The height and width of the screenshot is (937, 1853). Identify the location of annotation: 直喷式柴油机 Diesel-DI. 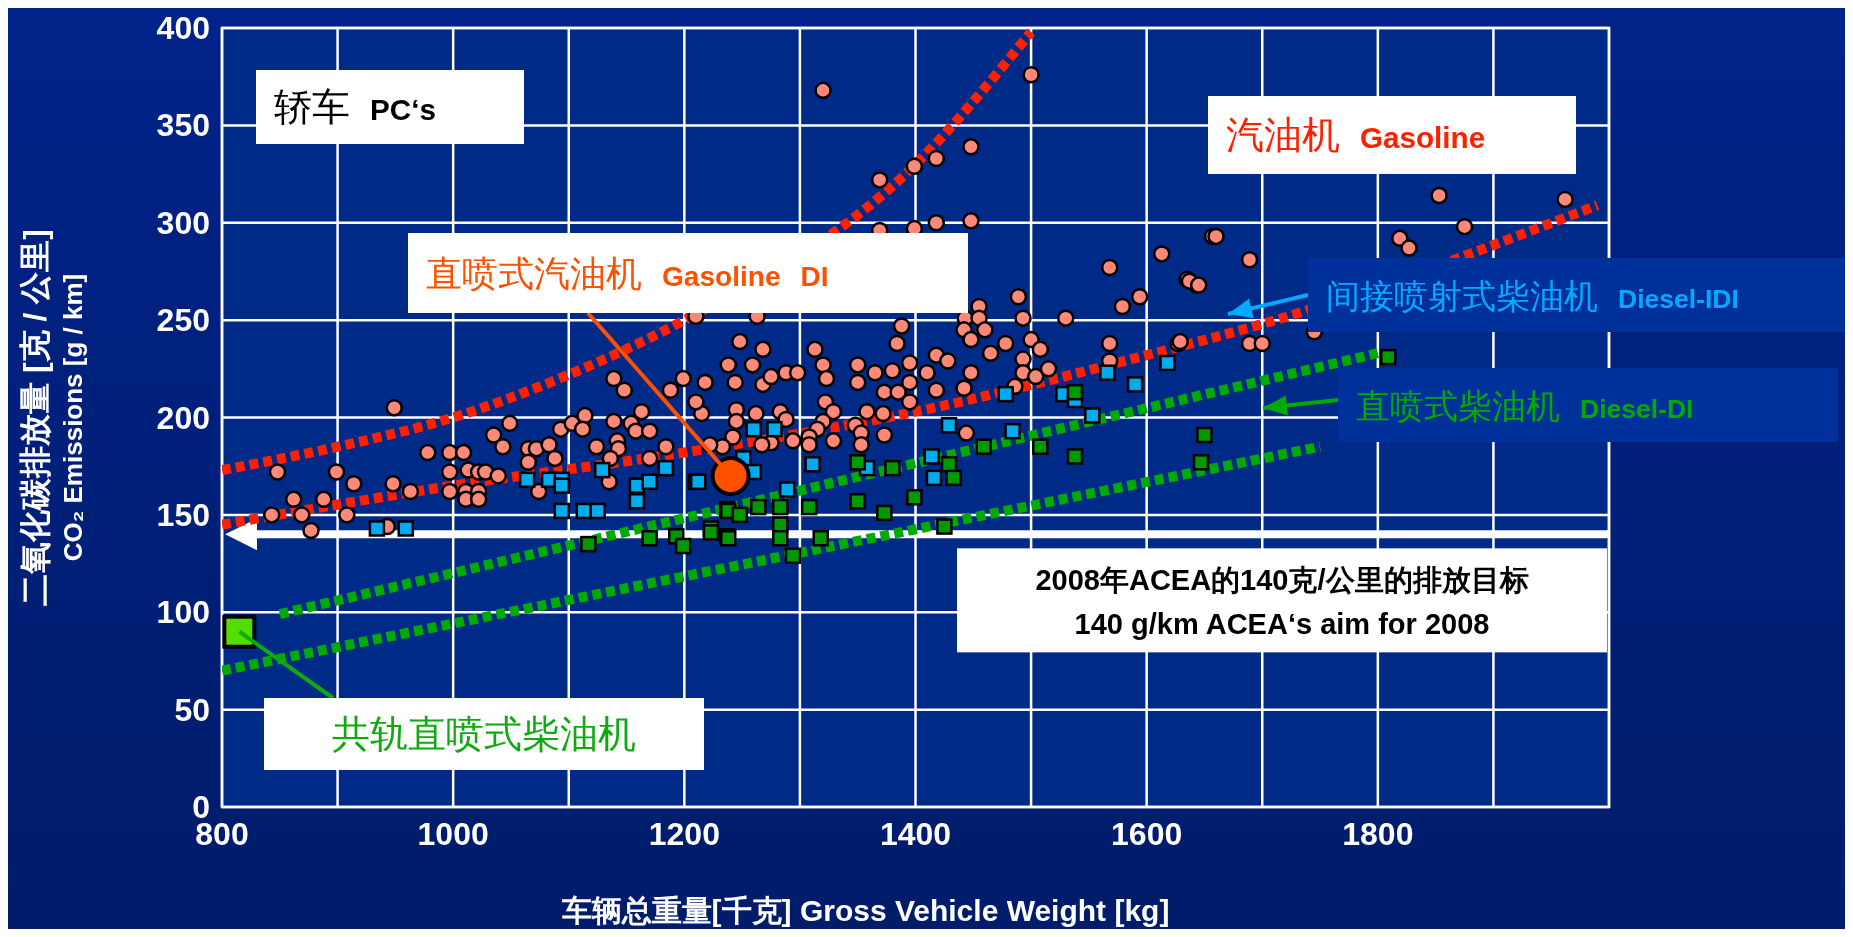
(1525, 406).